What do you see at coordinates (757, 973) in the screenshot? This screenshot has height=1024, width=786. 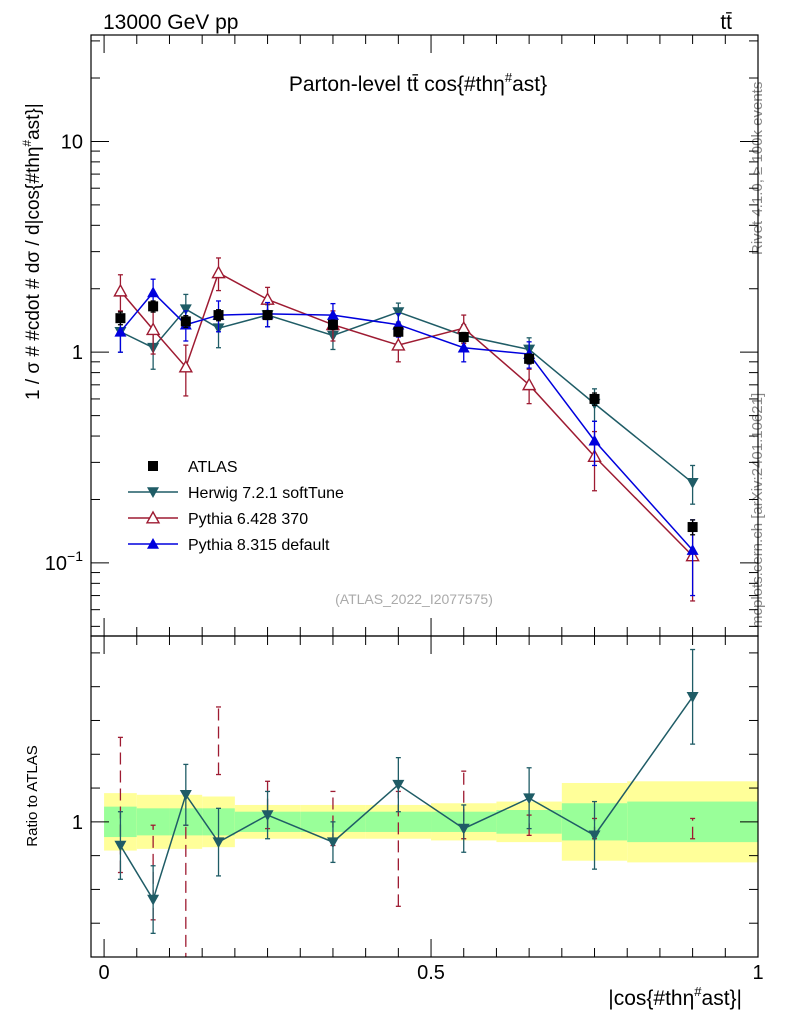 I see `x-tick-label: 1` at bounding box center [757, 973].